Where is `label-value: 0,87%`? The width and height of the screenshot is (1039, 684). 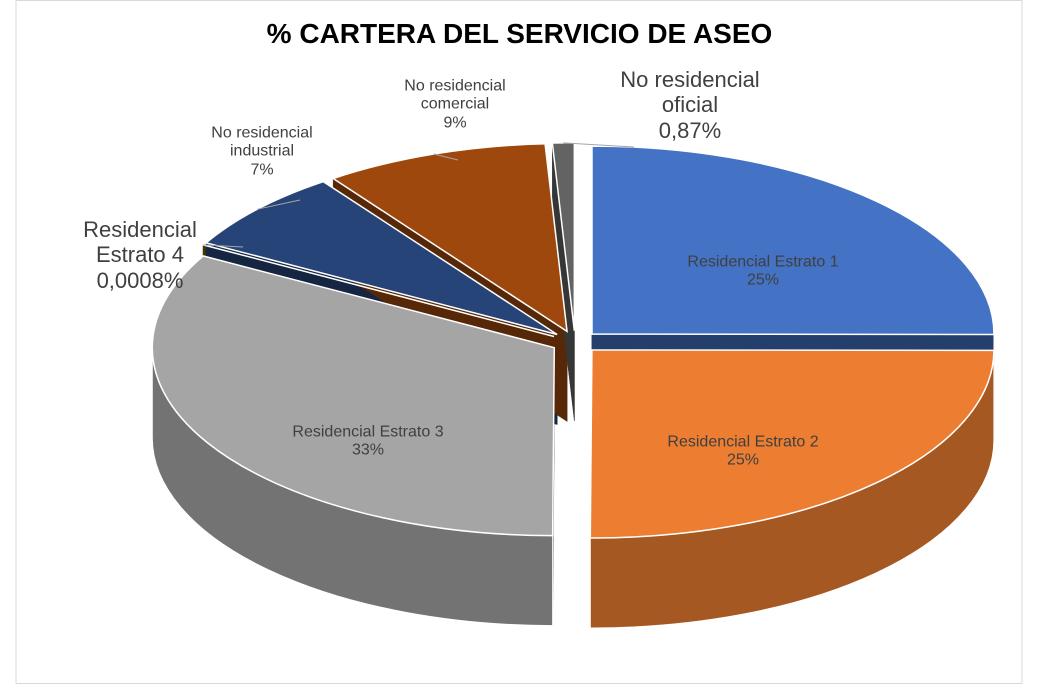
label-value: 0,87% is located at coordinates (690, 130).